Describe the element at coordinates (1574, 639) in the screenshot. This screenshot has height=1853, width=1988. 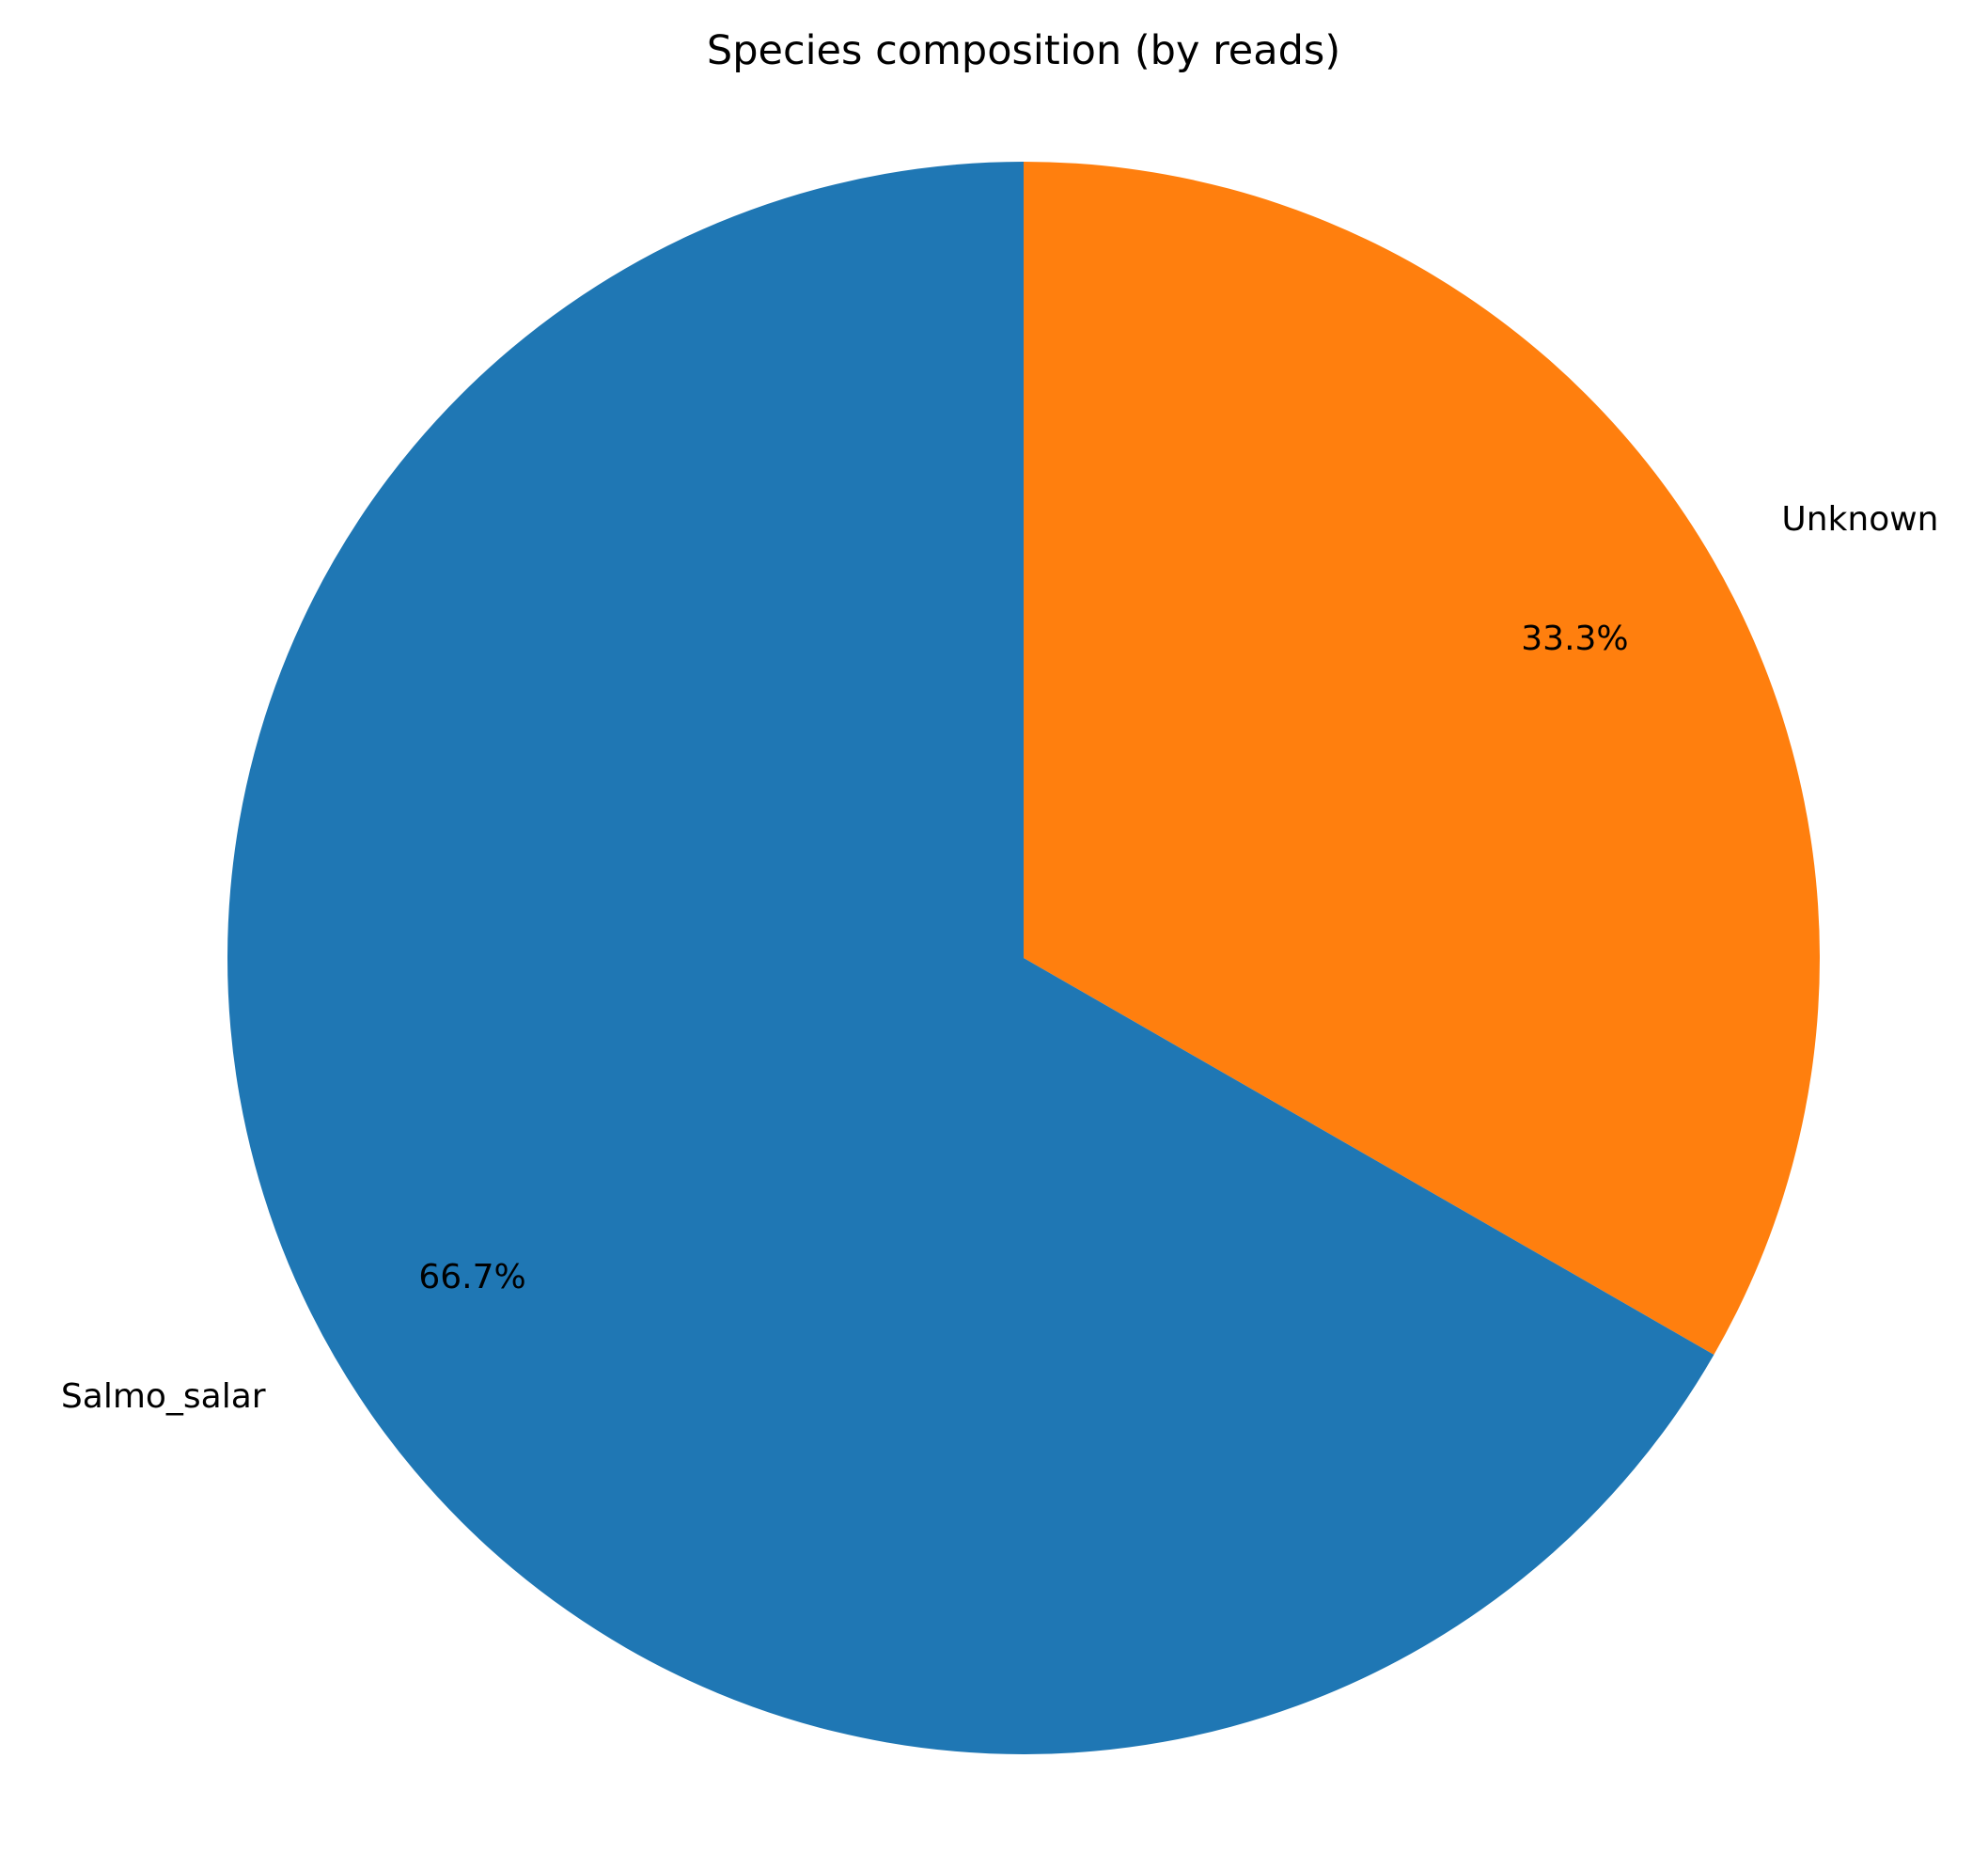
I see `slice-percent-label: 33.3%` at that location.